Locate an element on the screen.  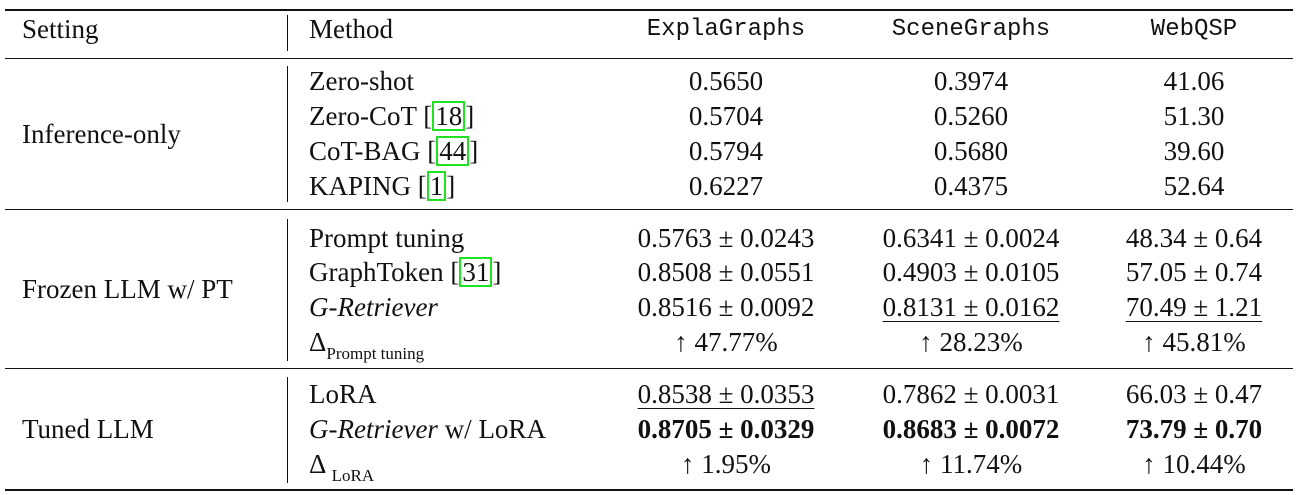
value-cell-best: 0.8683 ± 0.0072 is located at coordinates (971, 429).